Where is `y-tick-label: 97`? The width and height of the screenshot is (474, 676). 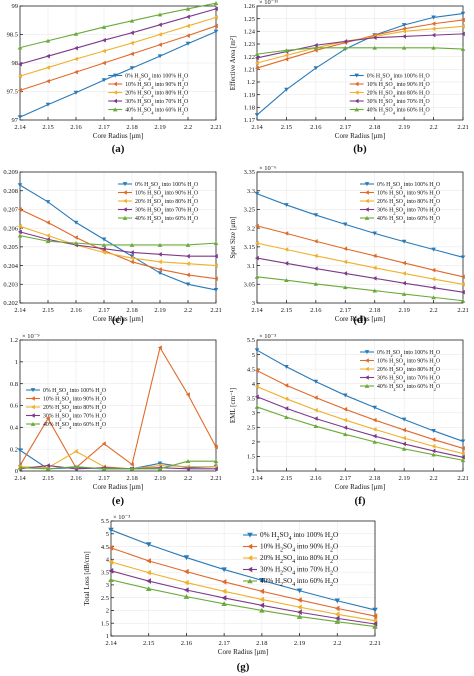 y-tick-label: 97 is located at coordinates (15, 120).